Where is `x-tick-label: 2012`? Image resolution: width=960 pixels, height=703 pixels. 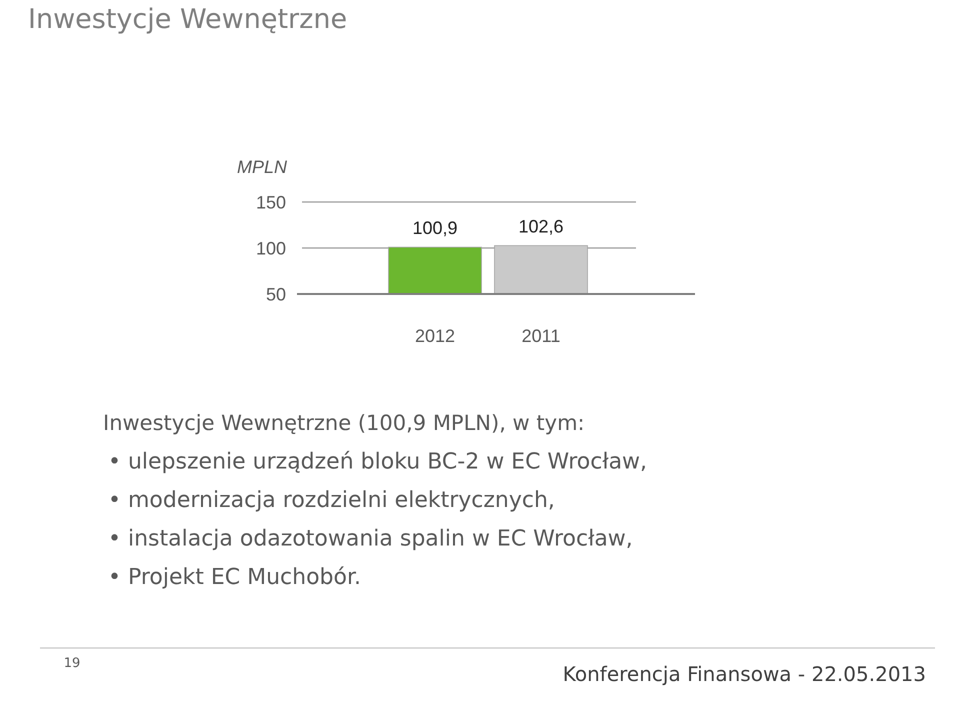 x-tick-label: 2012 is located at coordinates (435, 336).